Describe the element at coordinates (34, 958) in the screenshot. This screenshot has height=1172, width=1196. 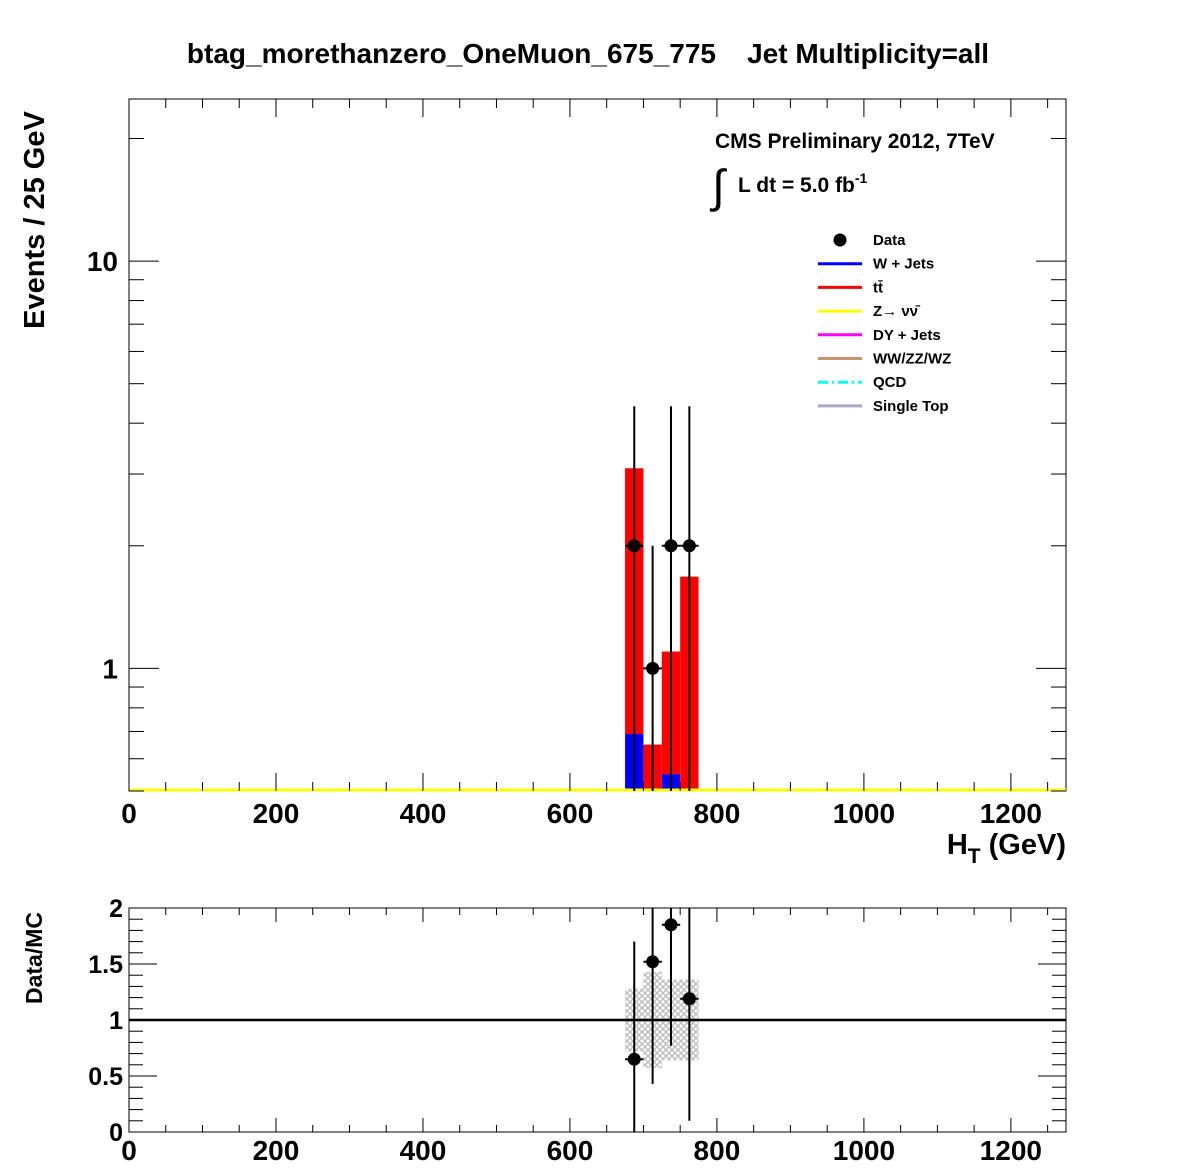
I see `ratio-y-axis-label: Data/MC` at that location.